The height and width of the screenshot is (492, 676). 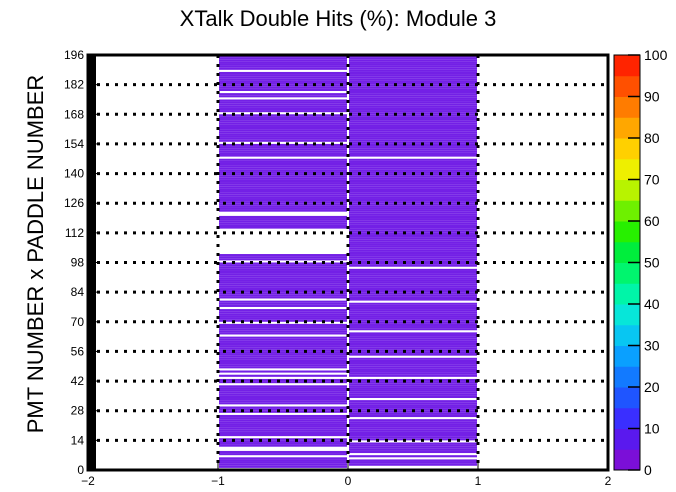 What do you see at coordinates (78, 322) in the screenshot?
I see `y-tick-label: 70` at bounding box center [78, 322].